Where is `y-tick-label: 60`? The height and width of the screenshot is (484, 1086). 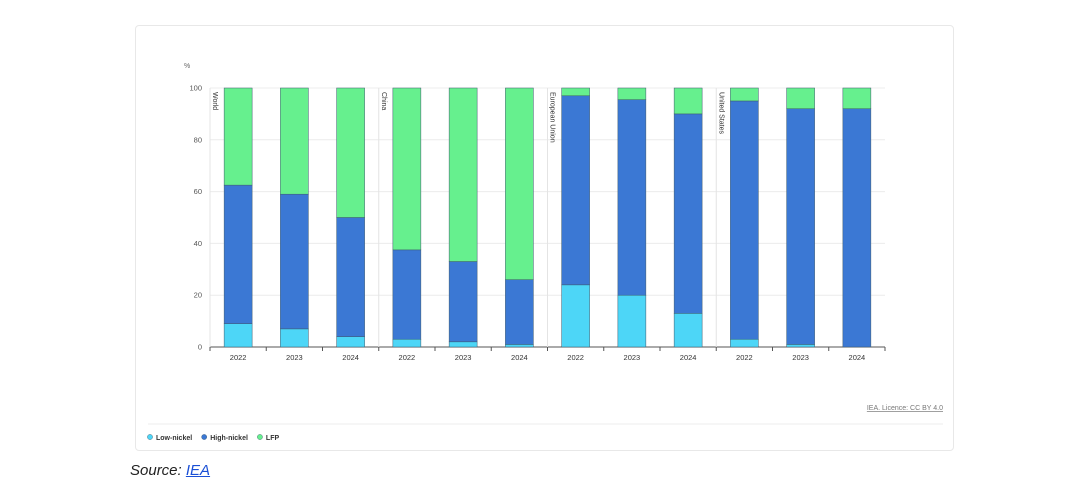 y-tick-label: 60 is located at coordinates (198, 191).